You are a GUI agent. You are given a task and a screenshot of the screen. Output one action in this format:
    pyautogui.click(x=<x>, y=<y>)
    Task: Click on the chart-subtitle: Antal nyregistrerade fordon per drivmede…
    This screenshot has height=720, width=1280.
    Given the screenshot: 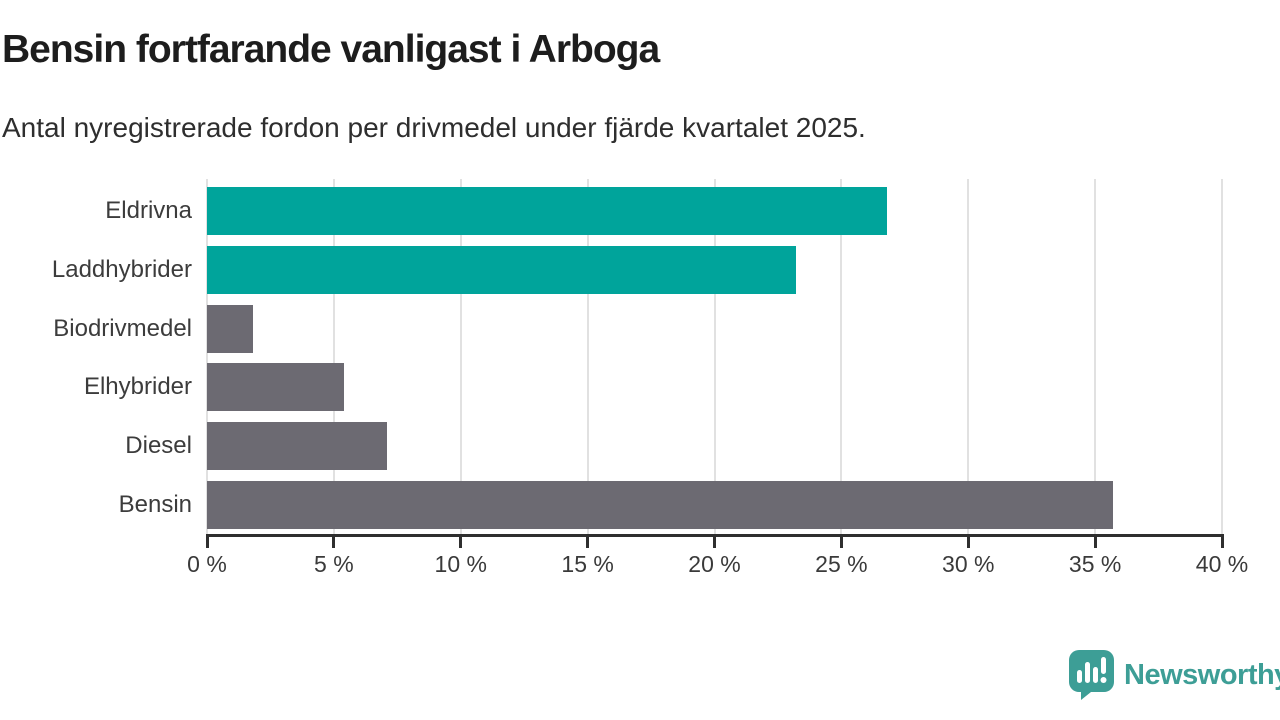 What is the action you would take?
    pyautogui.click(x=434, y=127)
    